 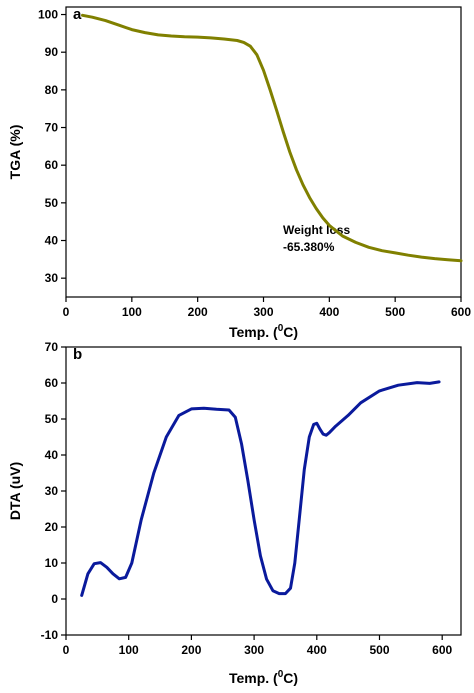 What do you see at coordinates (263, 312) in the screenshot?
I see `panel-a-x-tick-label: 300` at bounding box center [263, 312].